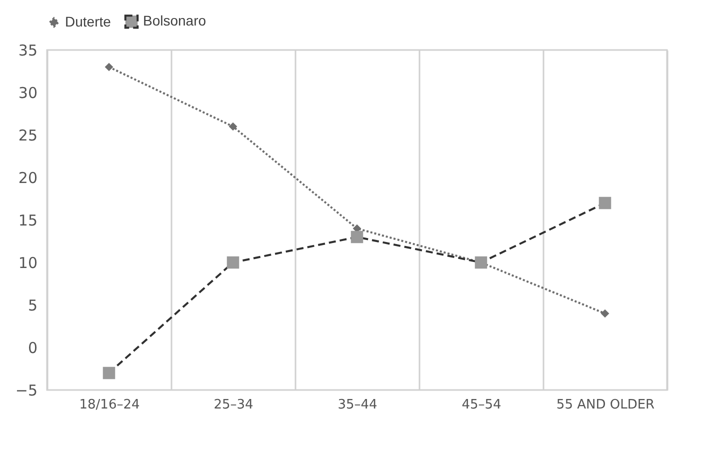 The height and width of the screenshot is (455, 706). Describe the element at coordinates (234, 405) in the screenshot. I see `x-tick-label: 25–34` at that location.